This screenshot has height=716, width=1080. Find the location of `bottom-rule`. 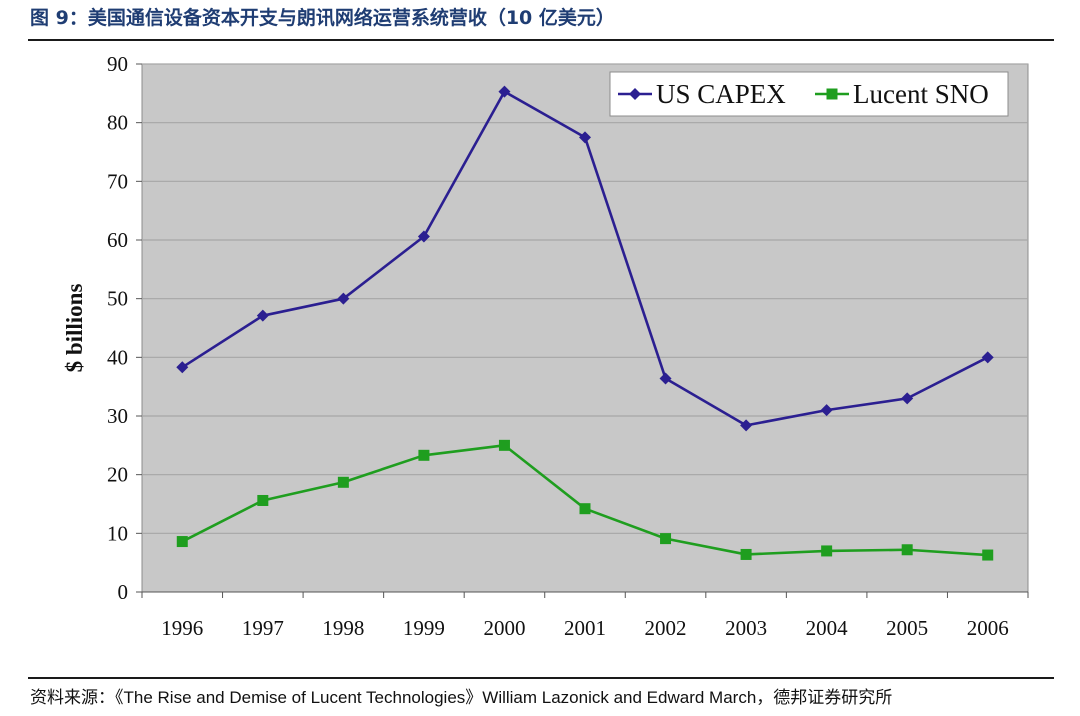

bottom-rule is located at coordinates (541, 678).